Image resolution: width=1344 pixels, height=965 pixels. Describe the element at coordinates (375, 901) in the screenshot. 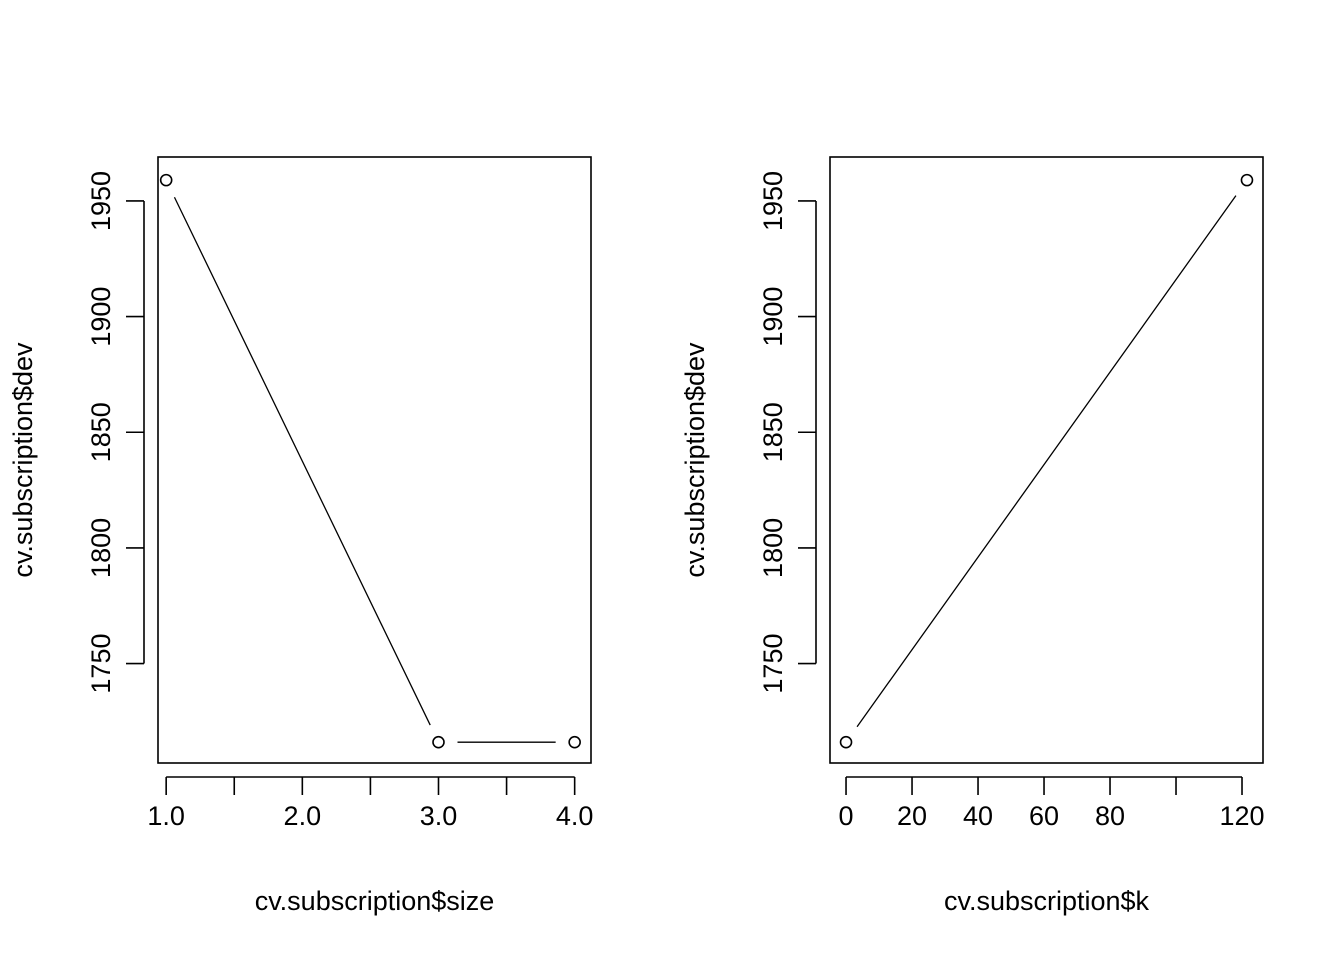

I see `x-axis-label: cv.subscription$size` at that location.